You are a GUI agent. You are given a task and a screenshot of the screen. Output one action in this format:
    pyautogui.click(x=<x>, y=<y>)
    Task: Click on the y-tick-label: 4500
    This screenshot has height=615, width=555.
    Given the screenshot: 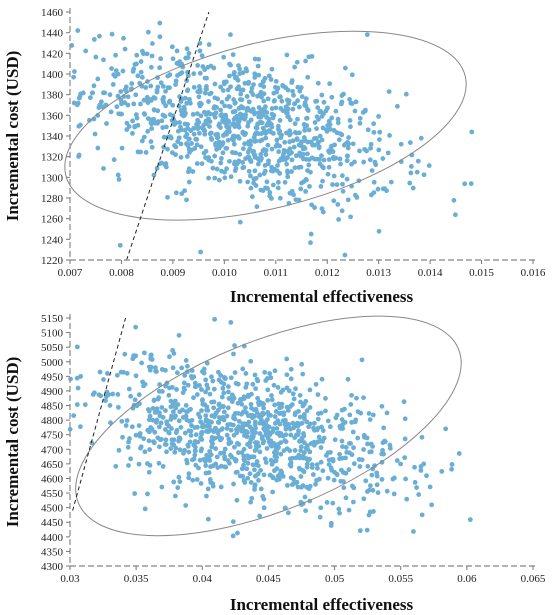 What is the action you would take?
    pyautogui.click(x=52, y=509)
    